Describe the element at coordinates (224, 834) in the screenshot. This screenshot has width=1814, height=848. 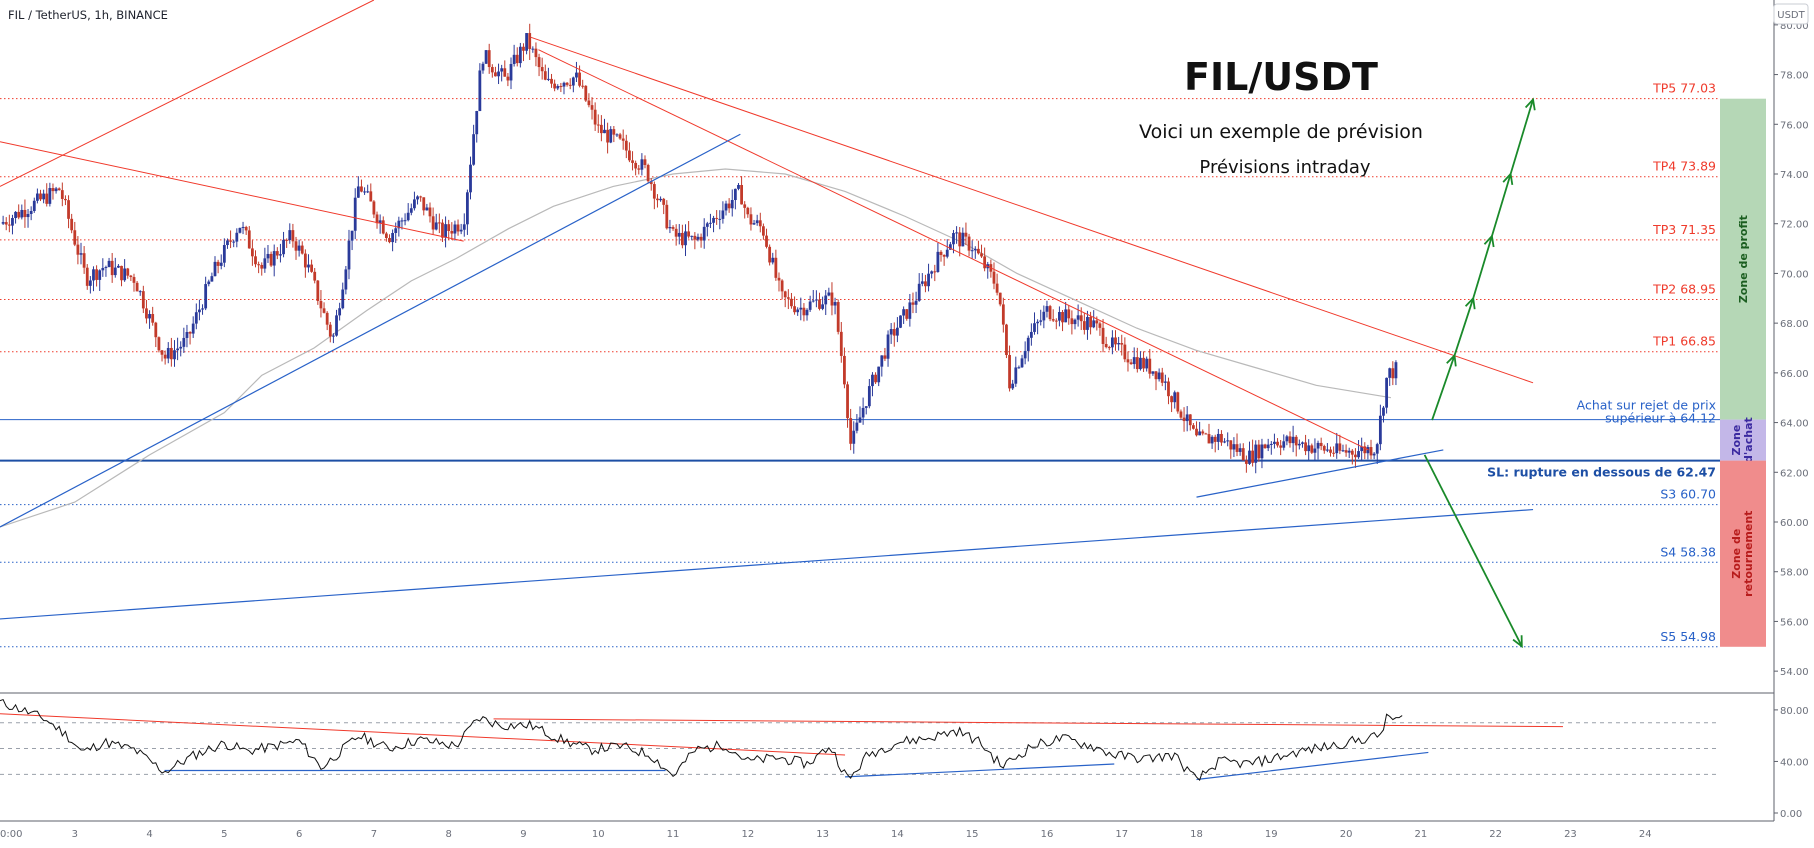
I see `x-tick-label: 5` at that location.